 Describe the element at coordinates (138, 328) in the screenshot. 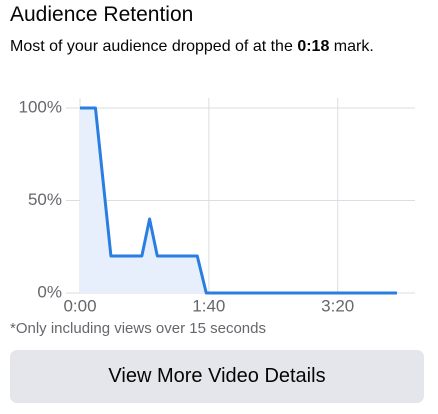

I see `footnote: *Only including views over 15 seconds` at that location.